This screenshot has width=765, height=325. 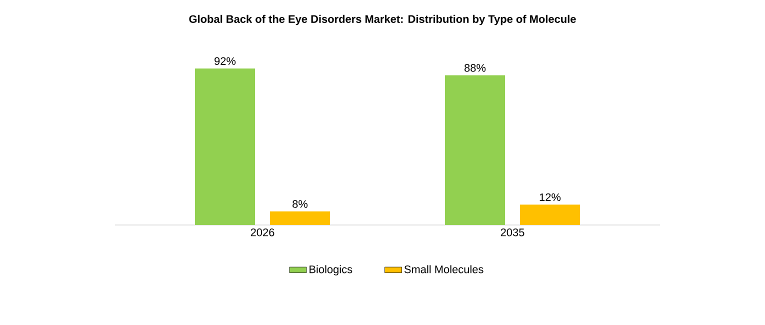 What do you see at coordinates (382, 20) in the screenshot?
I see `chart-title: Global Back of the Eye Disorders Market: Distribution by Type of Molecule` at bounding box center [382, 20].